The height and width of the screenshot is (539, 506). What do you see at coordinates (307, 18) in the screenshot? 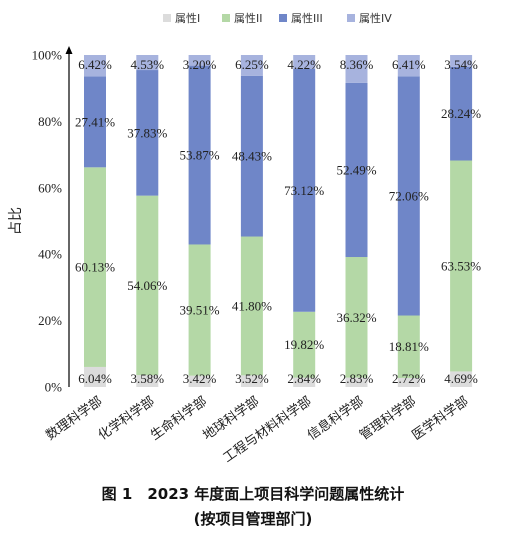
I see `legend-label: 属性III` at bounding box center [307, 18].